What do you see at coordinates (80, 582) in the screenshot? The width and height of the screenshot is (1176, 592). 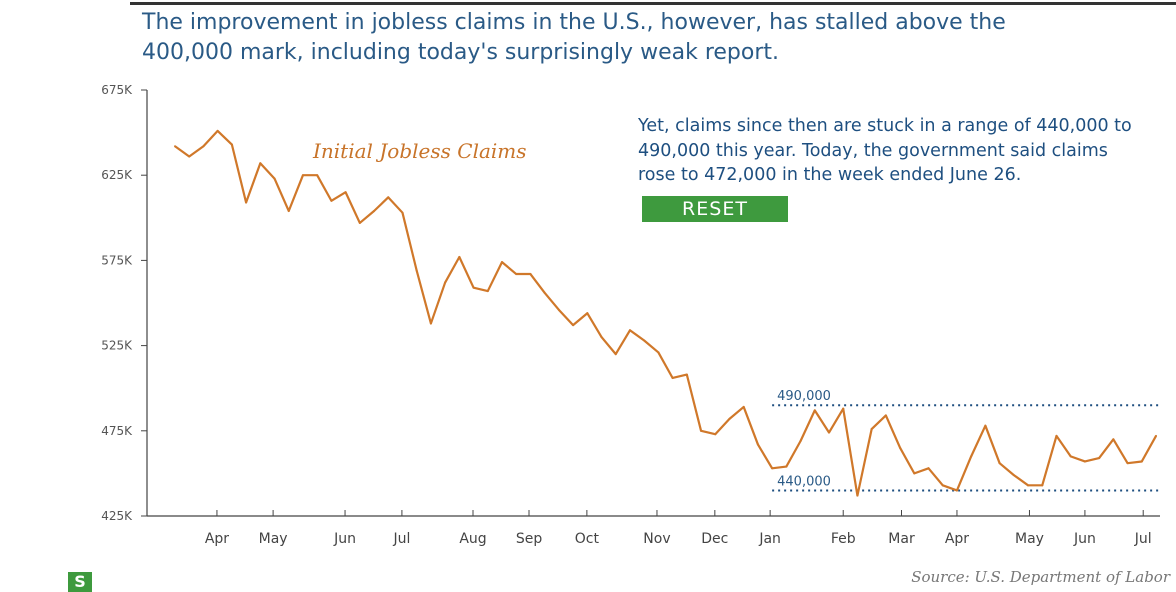 I see `logo: S` at bounding box center [80, 582].